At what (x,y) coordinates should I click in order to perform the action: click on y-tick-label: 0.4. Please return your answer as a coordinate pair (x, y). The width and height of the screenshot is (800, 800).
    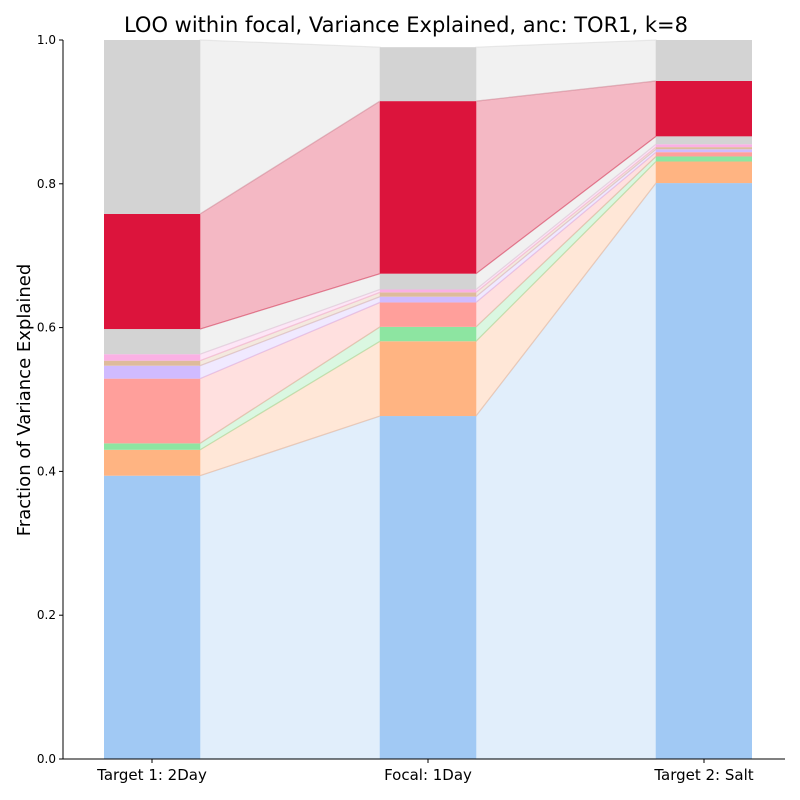
    Looking at the image, I should click on (46, 471).